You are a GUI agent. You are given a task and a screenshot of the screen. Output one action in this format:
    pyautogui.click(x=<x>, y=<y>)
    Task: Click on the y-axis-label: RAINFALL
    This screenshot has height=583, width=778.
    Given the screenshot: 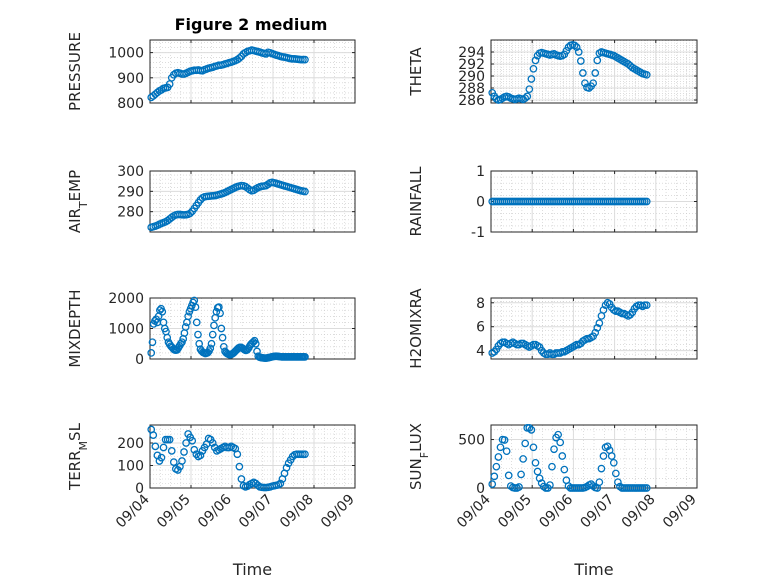 What is the action you would take?
    pyautogui.click(x=416, y=201)
    